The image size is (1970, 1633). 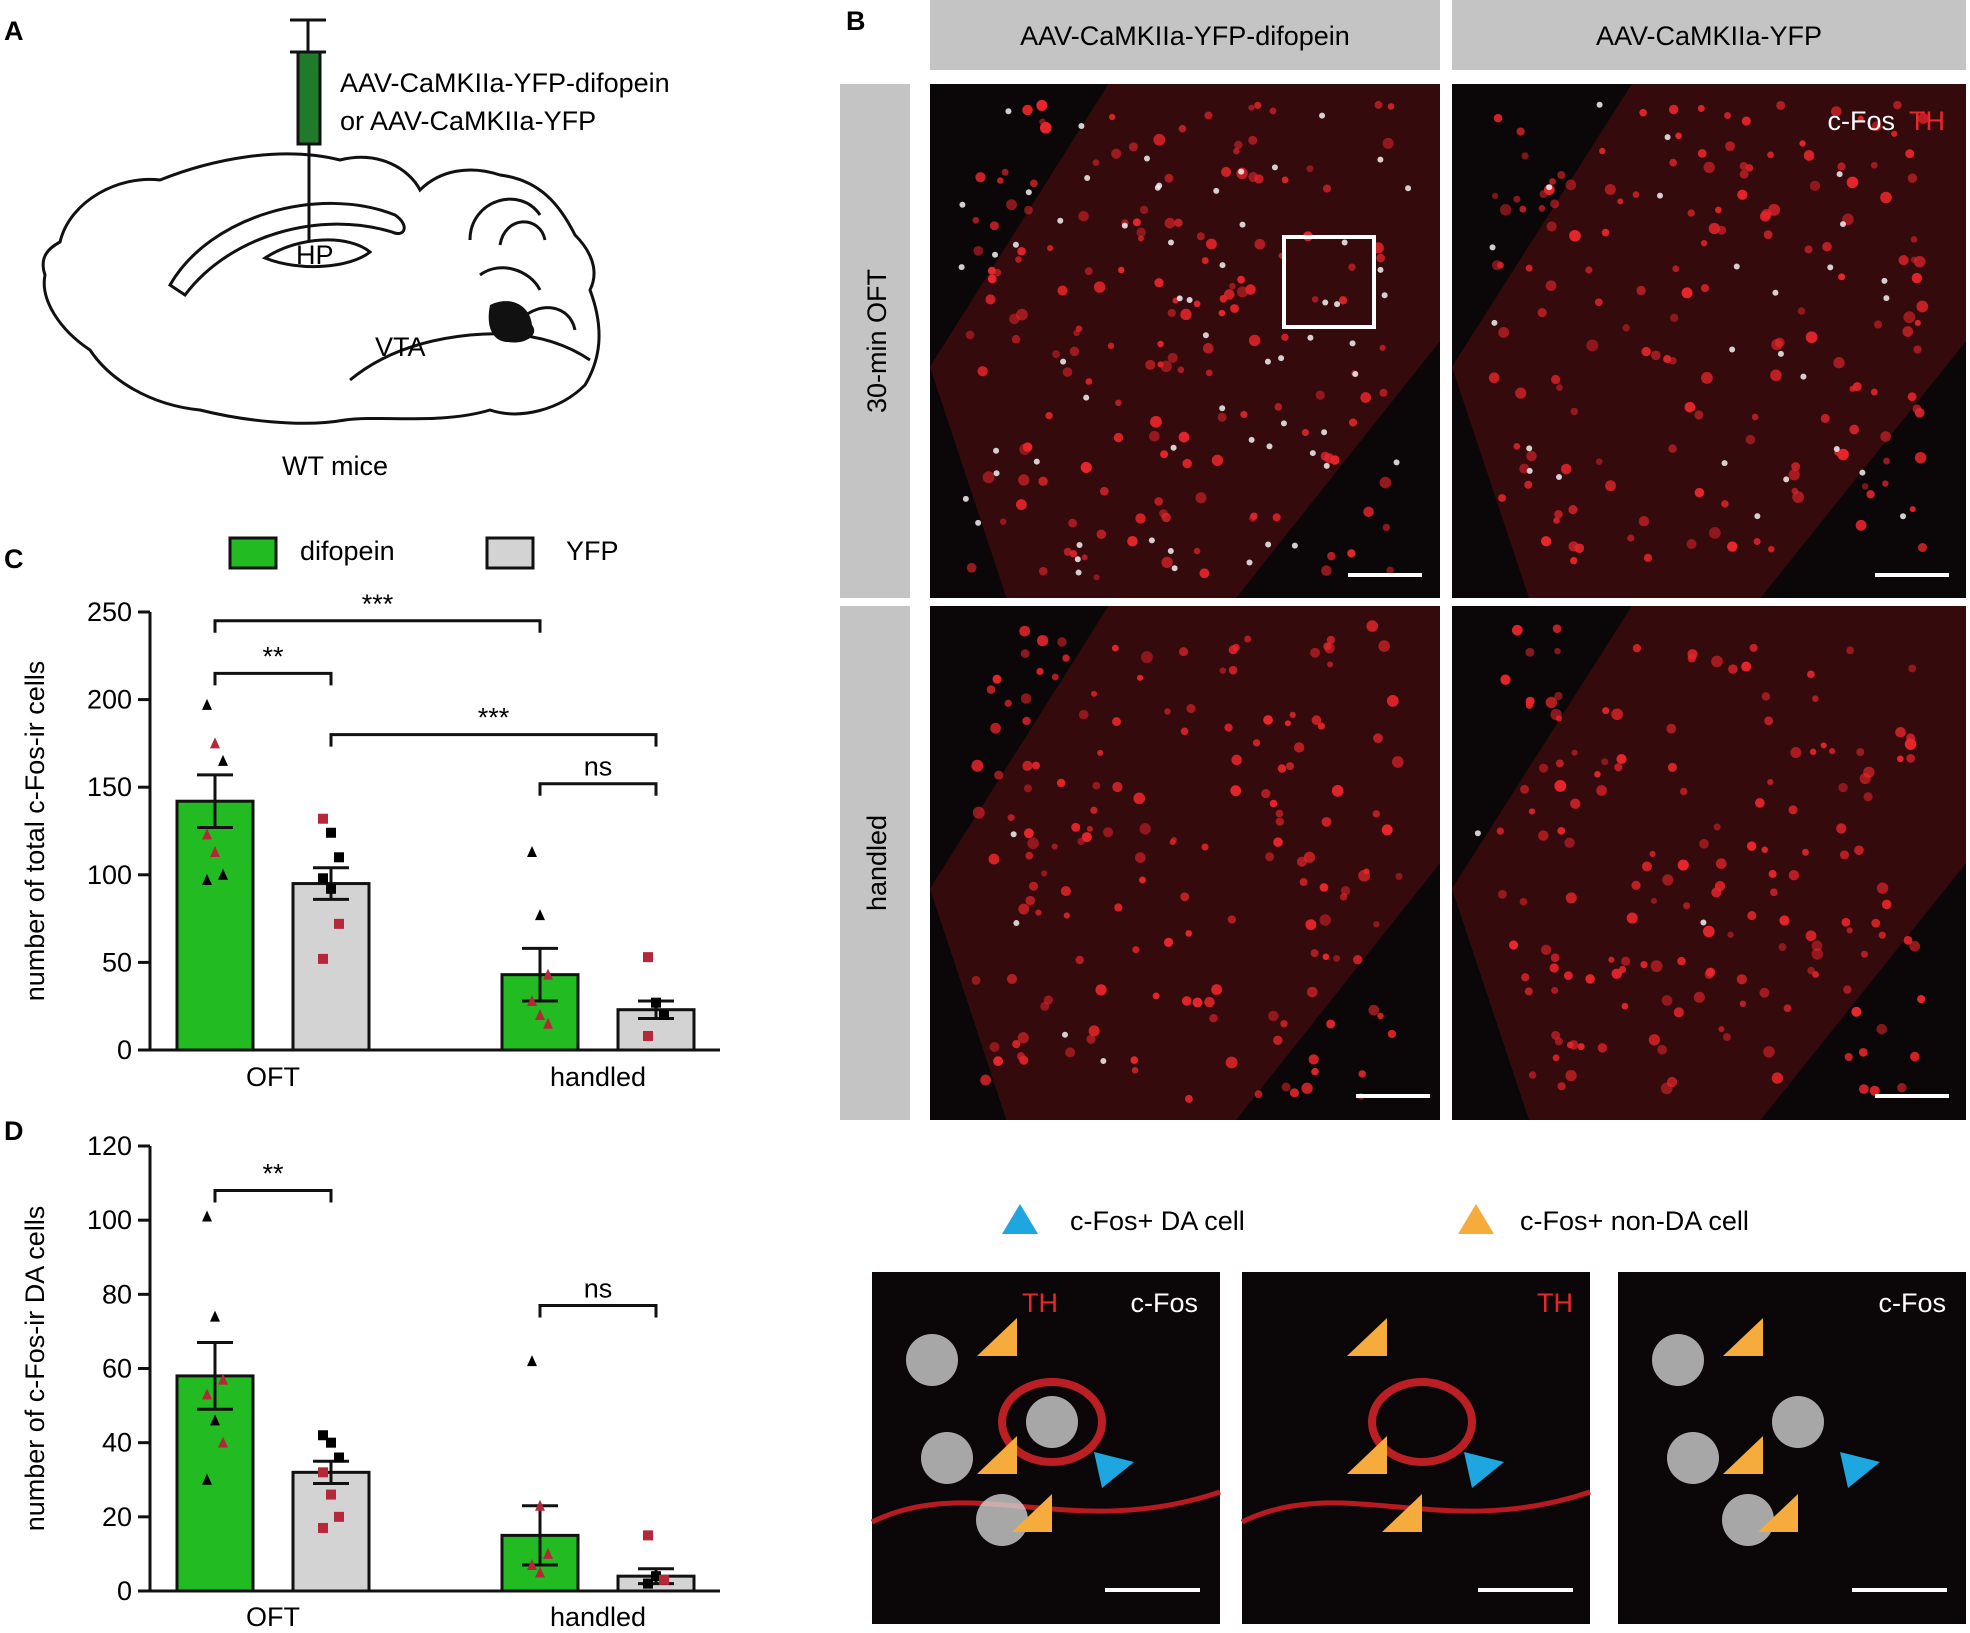 What do you see at coordinates (215, 925) in the screenshot?
I see `bar-difopein` at bounding box center [215, 925].